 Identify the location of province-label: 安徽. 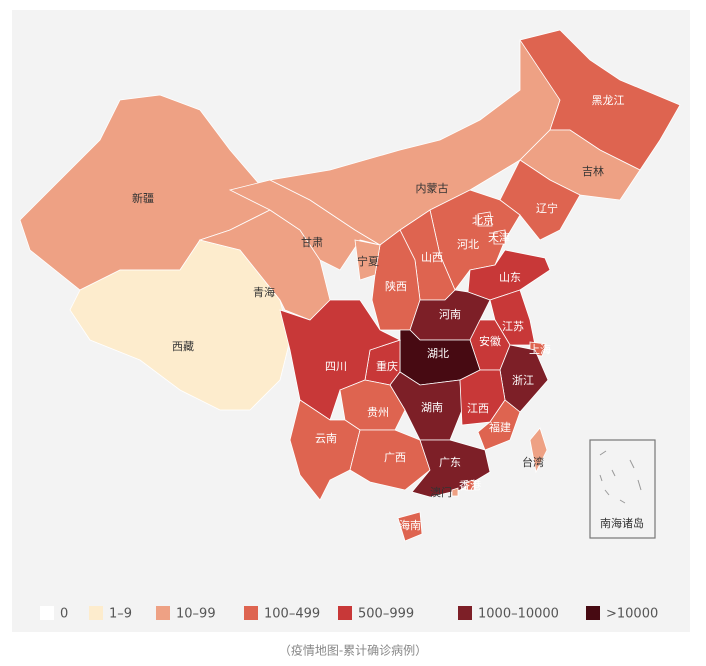
(490, 341).